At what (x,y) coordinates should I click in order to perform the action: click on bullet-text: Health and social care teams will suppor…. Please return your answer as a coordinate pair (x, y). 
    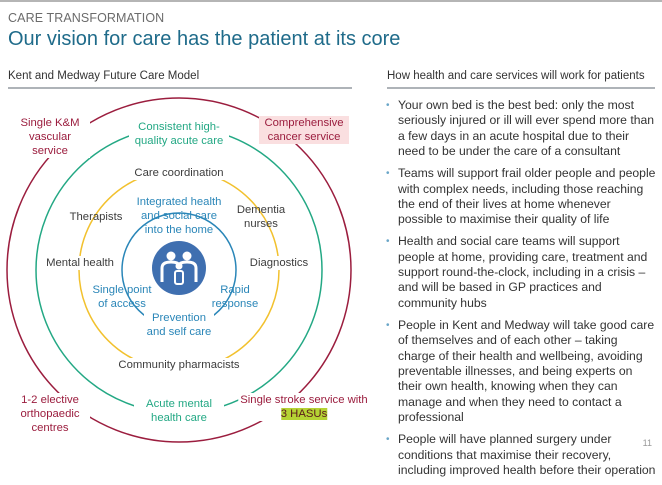
    Looking at the image, I should click on (523, 272).